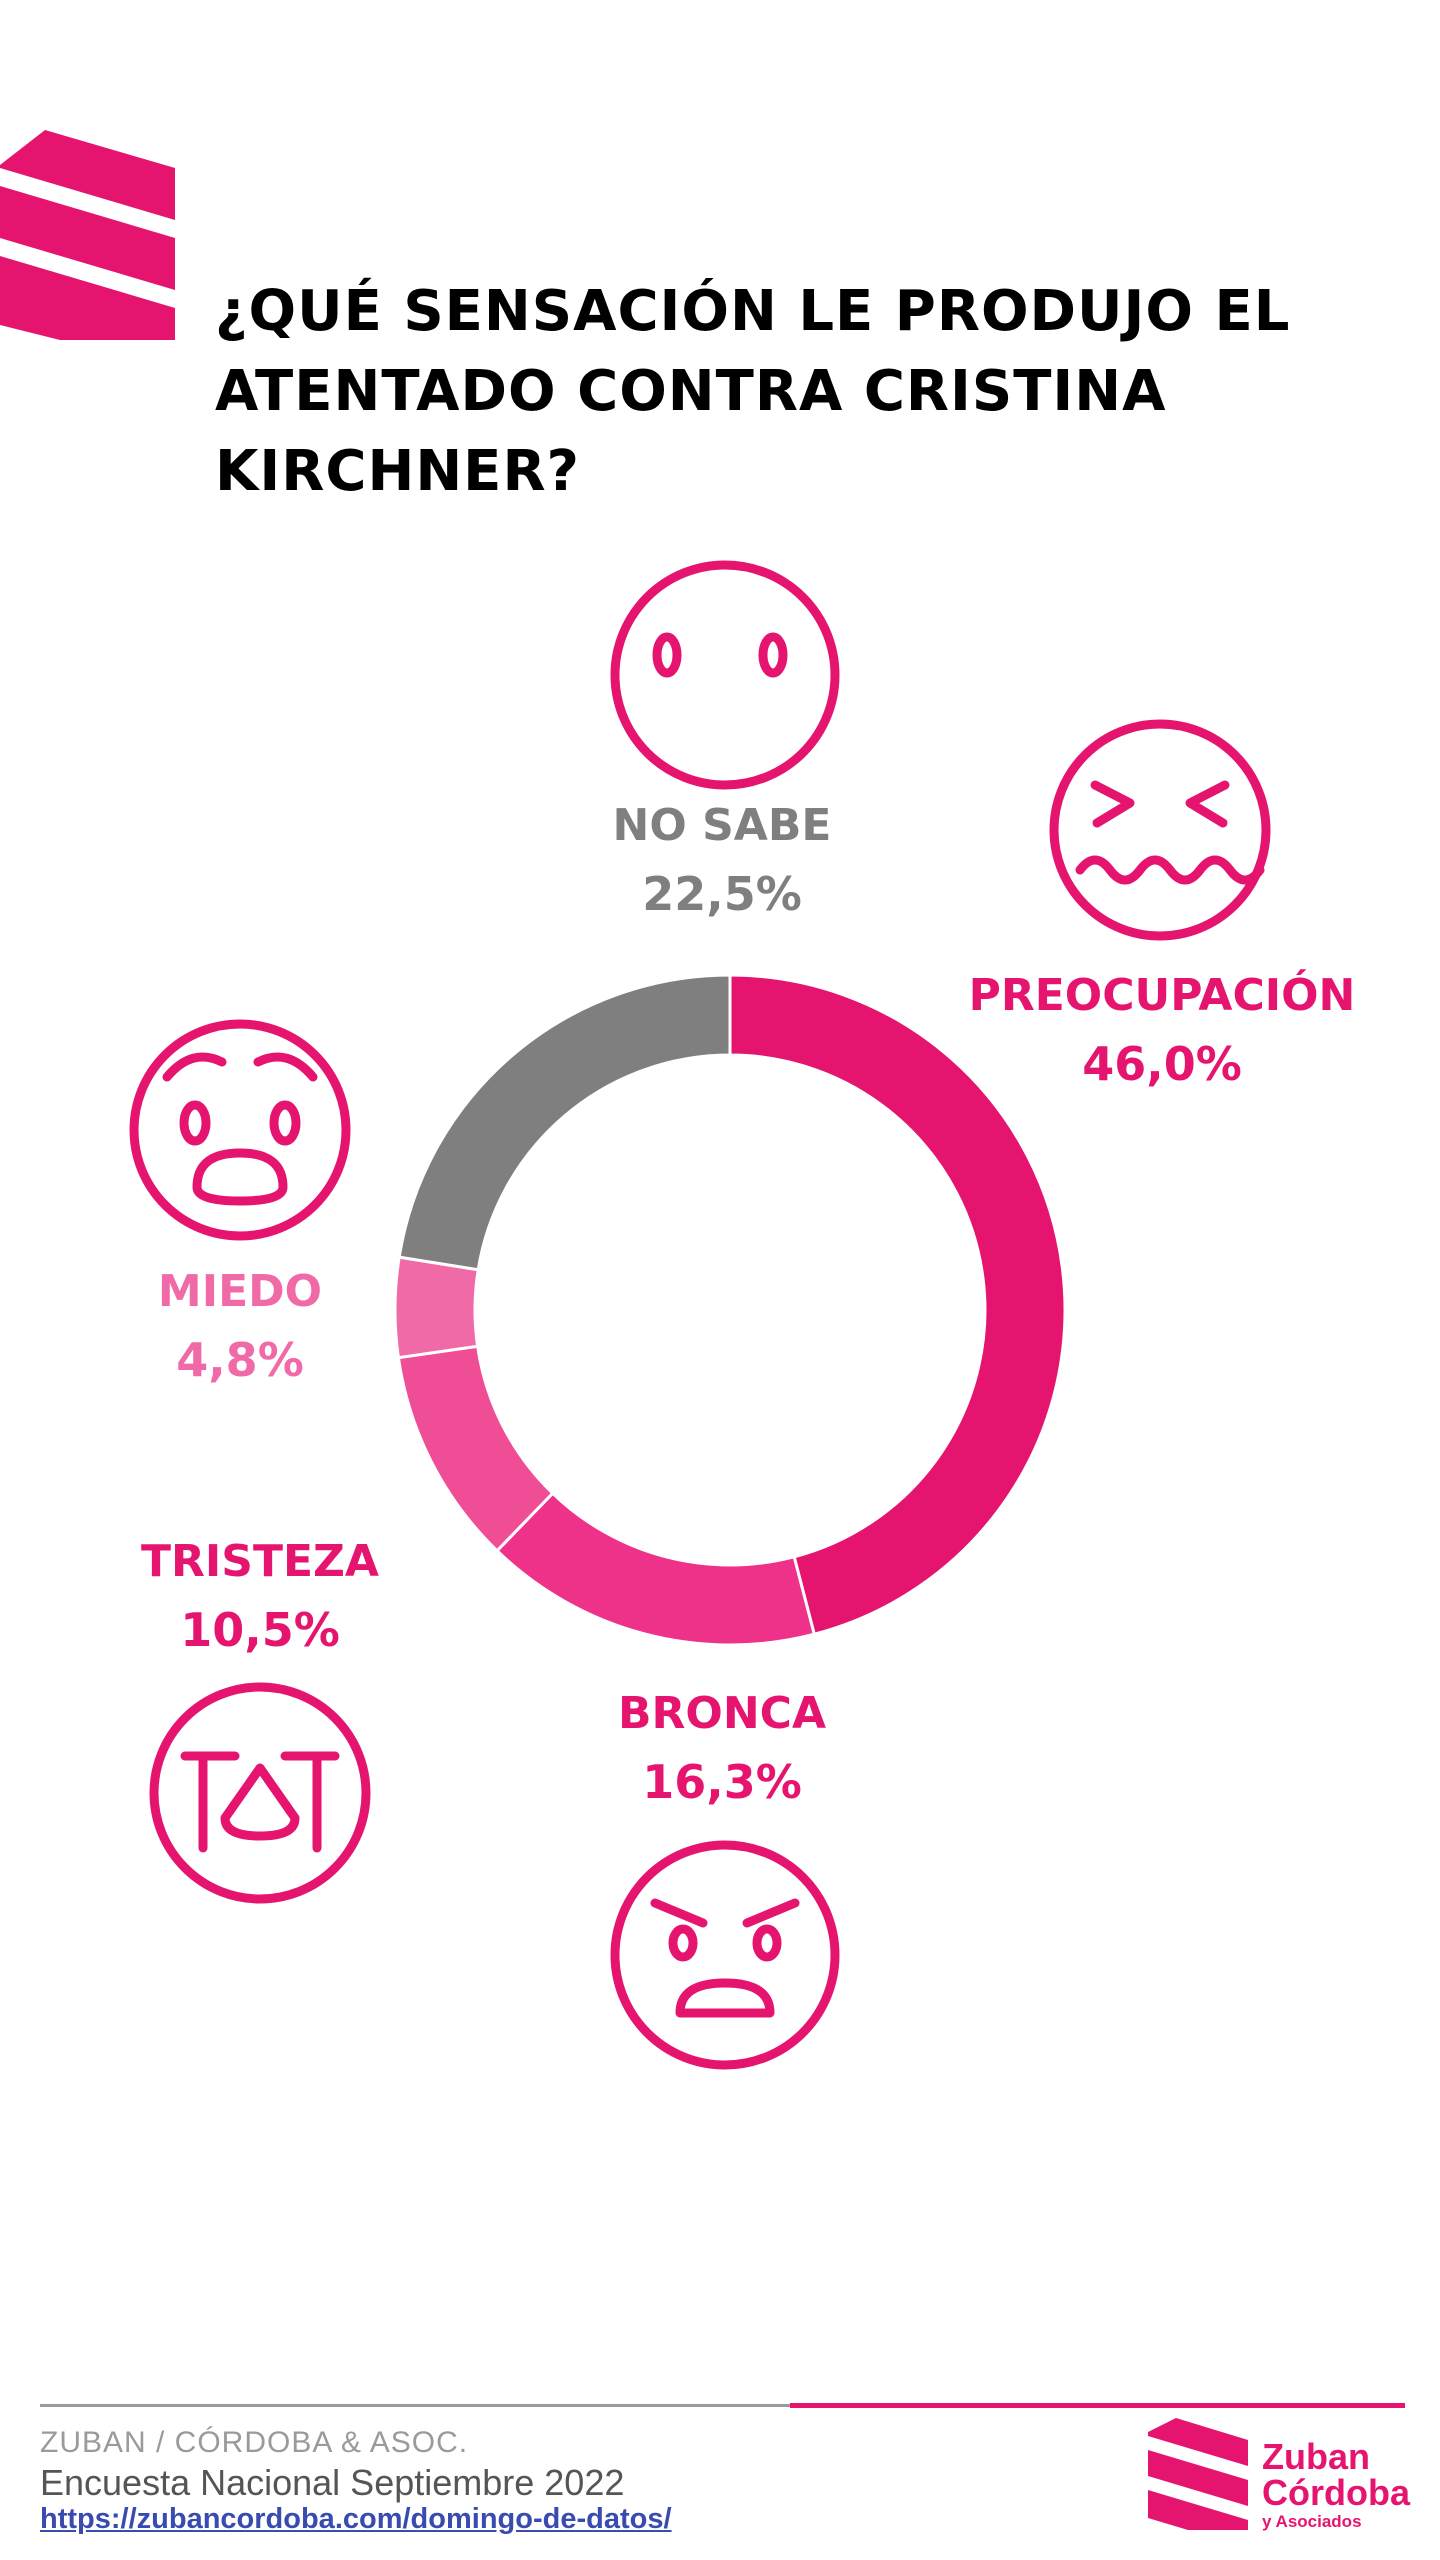  Describe the element at coordinates (260, 1793) in the screenshot. I see `crying-face-icon` at that location.